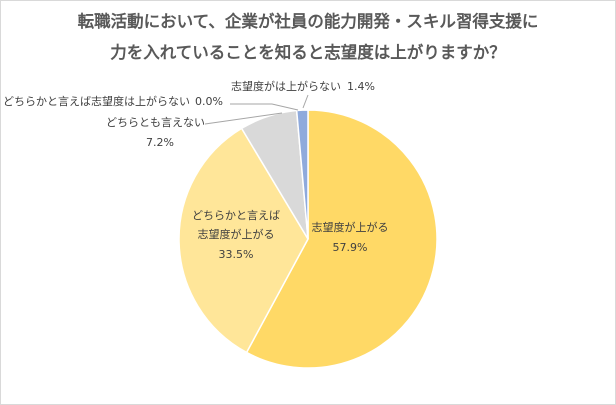 This screenshot has width=616, height=405. I want to click on slice-label-1-line-1: どちらかと言えば, so click(236, 215).